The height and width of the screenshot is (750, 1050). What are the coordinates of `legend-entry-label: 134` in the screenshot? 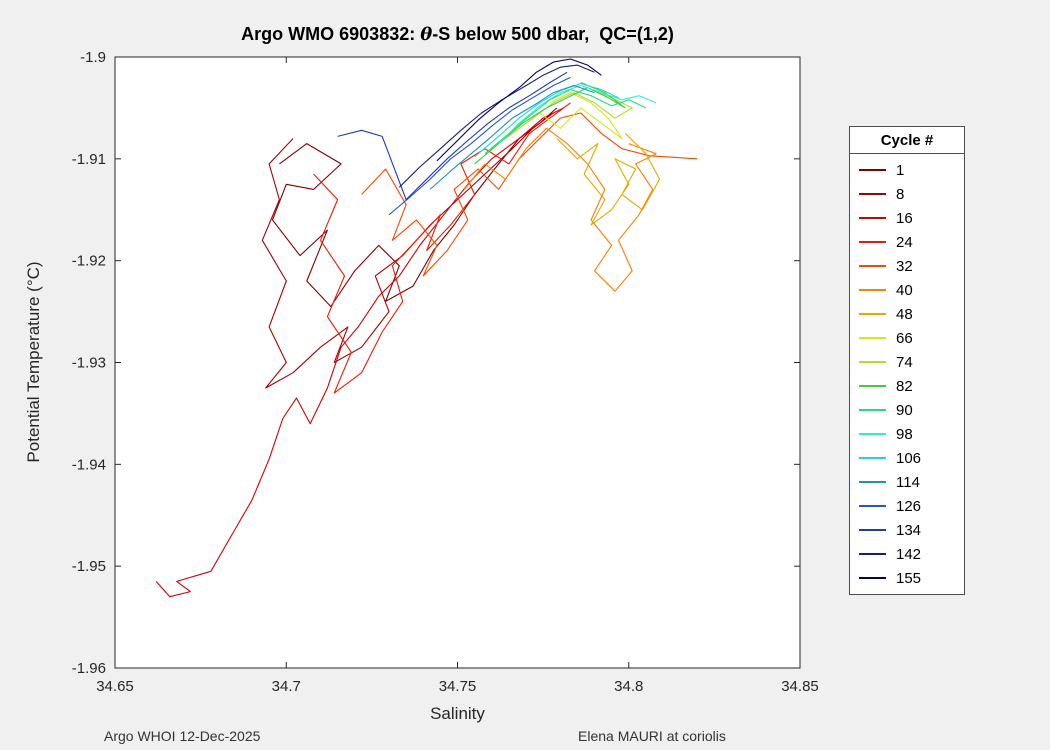 It's located at (909, 530).